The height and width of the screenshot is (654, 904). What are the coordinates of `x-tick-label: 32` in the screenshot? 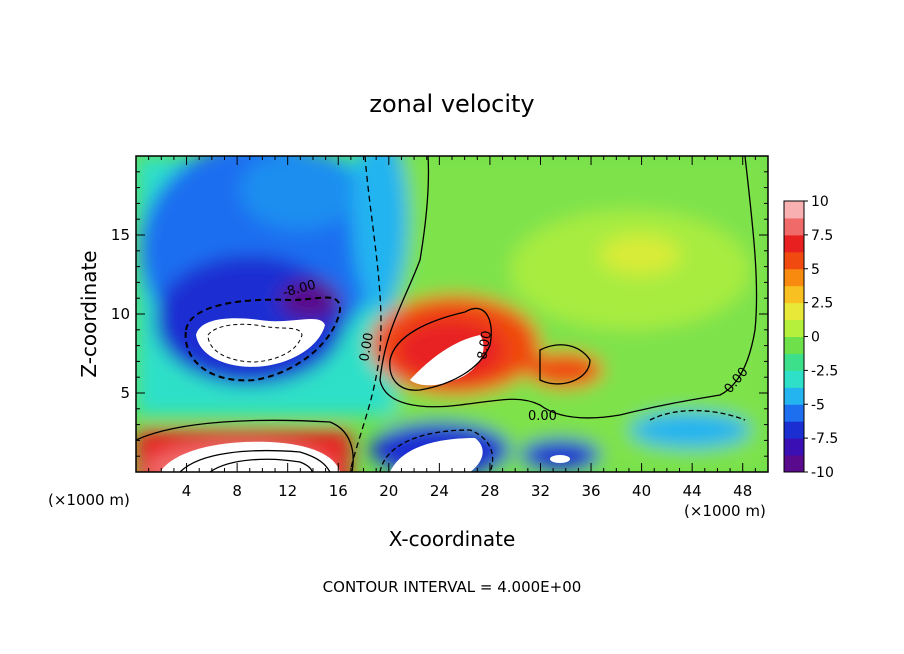 It's located at (540, 491).